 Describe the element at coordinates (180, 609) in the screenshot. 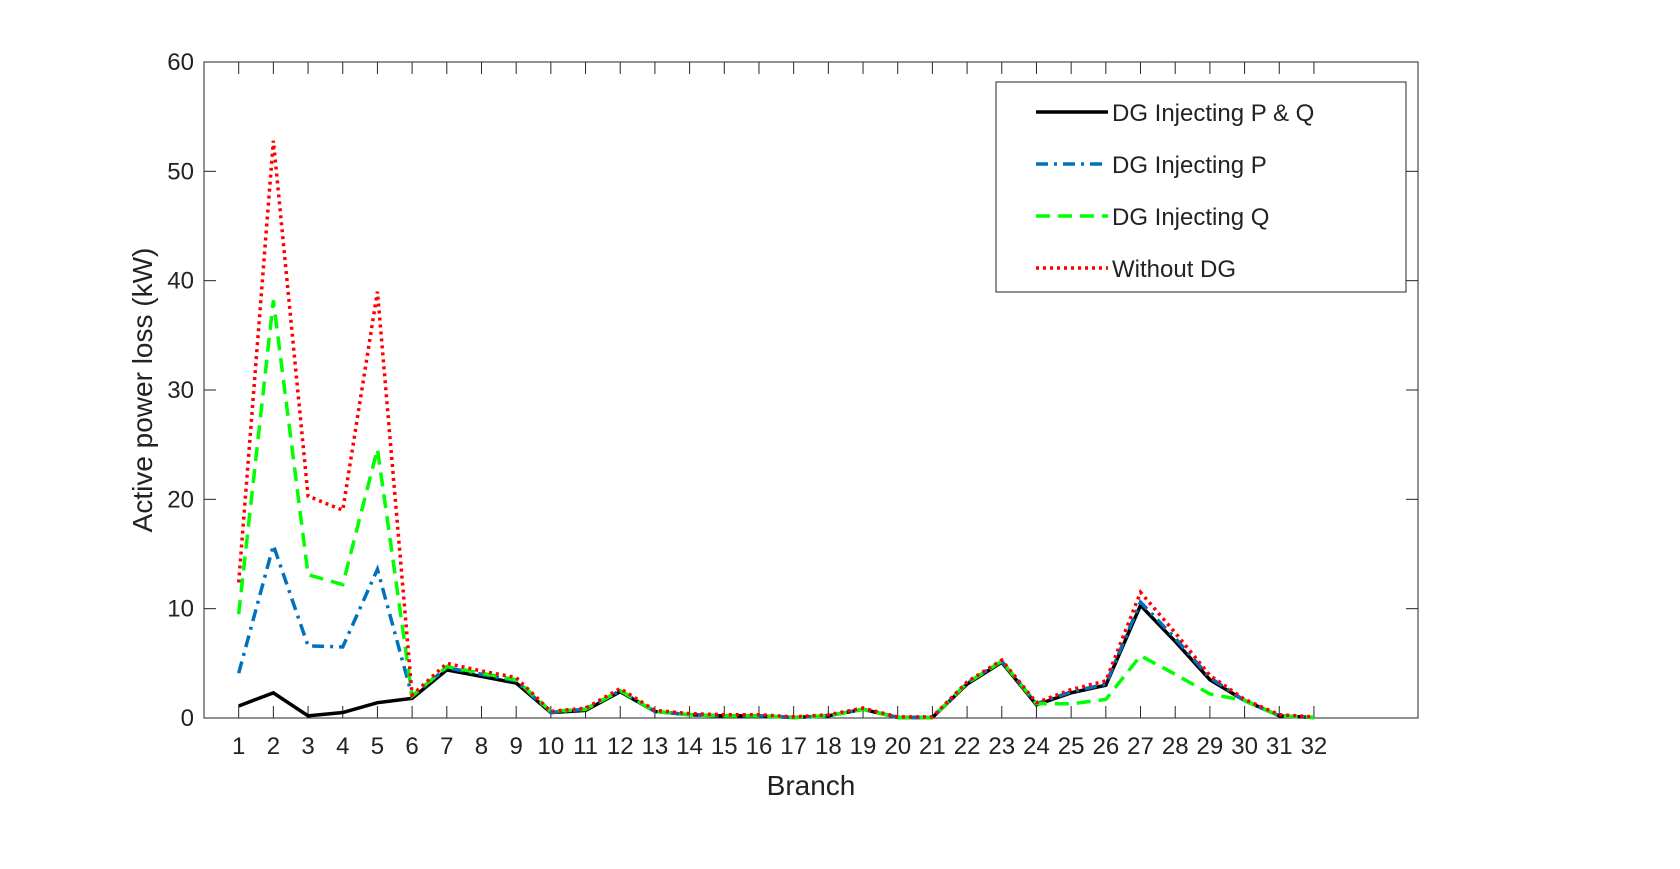

I see `y-tick-label: 10` at that location.